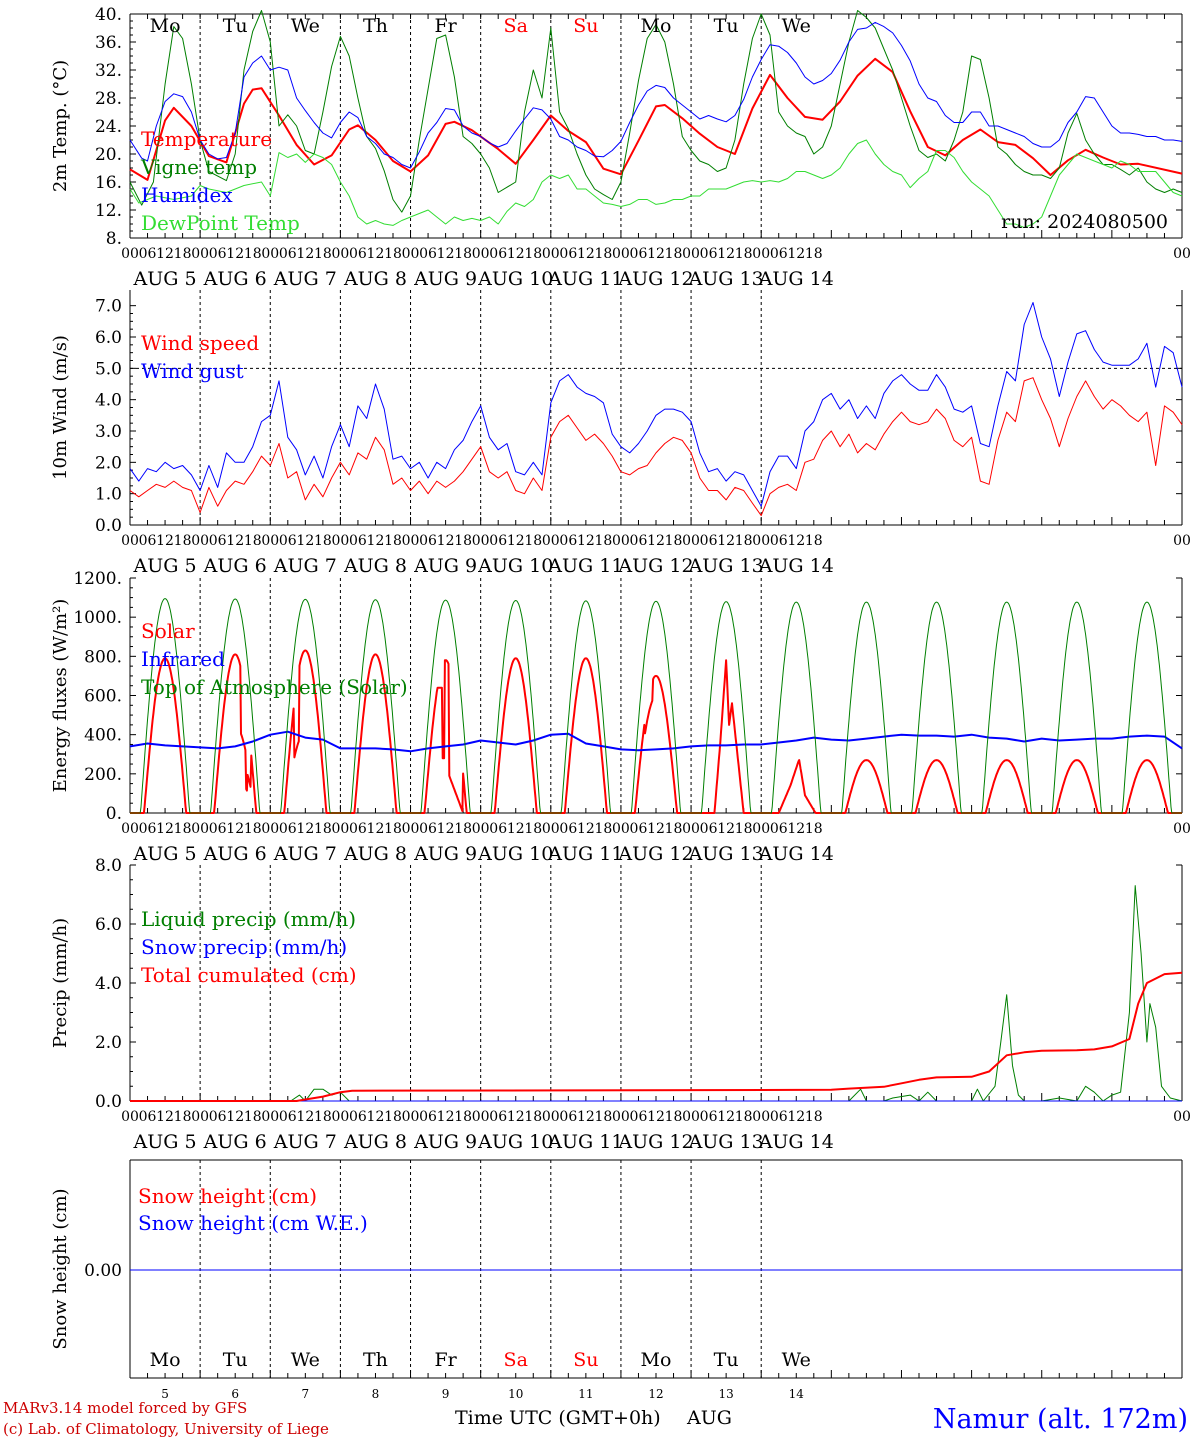 The image size is (1194, 1440). I want to click on legend-entry: Wind gust, so click(192, 371).